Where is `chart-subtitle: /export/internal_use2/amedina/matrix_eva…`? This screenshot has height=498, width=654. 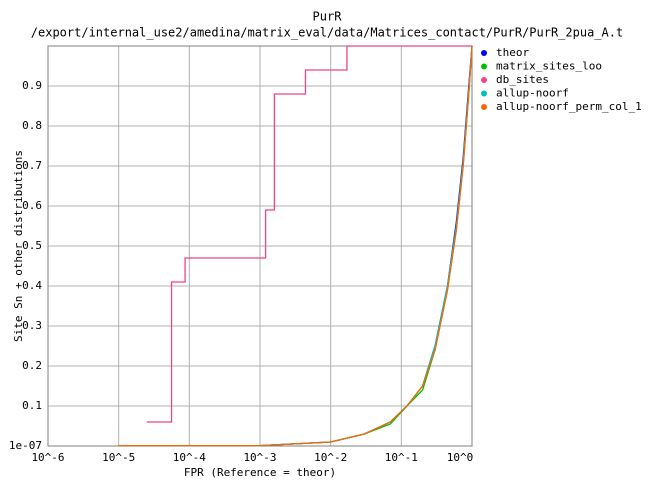 chart-subtitle: /export/internal_use2/amedina/matrix_eva… is located at coordinates (327, 33).